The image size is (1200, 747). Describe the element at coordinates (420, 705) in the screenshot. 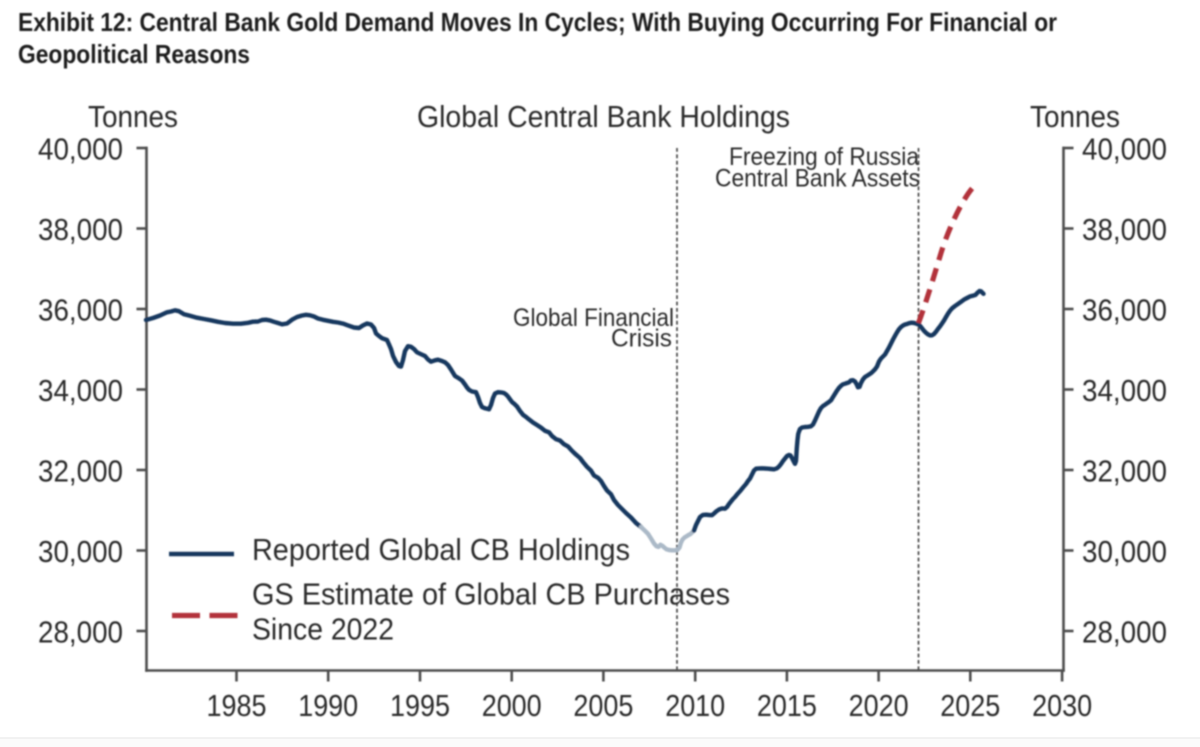

I see `svg-text: 1995` at that location.